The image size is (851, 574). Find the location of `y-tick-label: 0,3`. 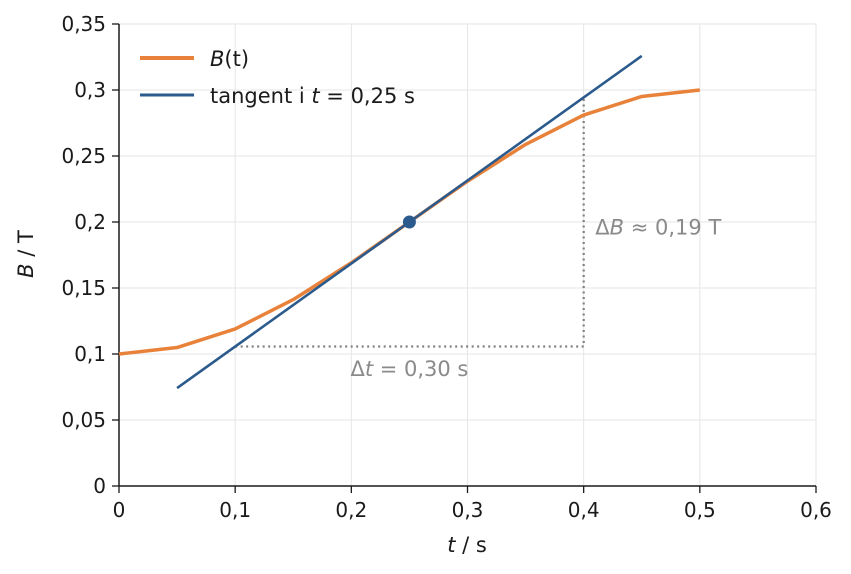

y-tick-label: 0,3 is located at coordinates (90, 90).